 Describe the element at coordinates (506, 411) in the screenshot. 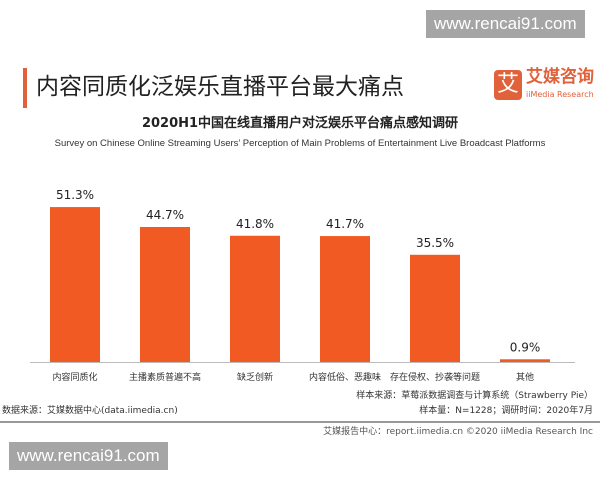

I see `sample-size: 样本量：N=1228；调研时间：2020年7月` at that location.